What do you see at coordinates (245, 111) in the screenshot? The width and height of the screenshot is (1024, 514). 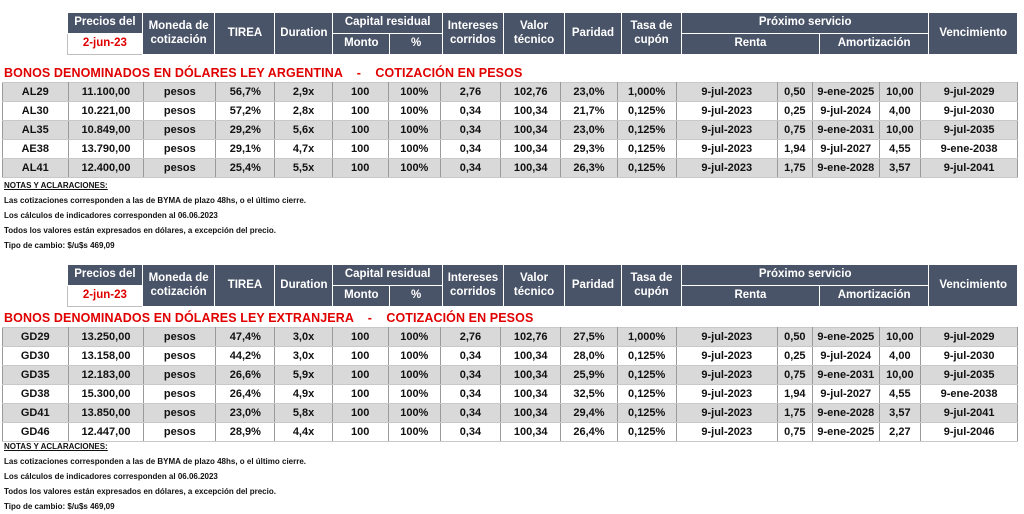 I see `cell-tirea: 57,2%` at bounding box center [245, 111].